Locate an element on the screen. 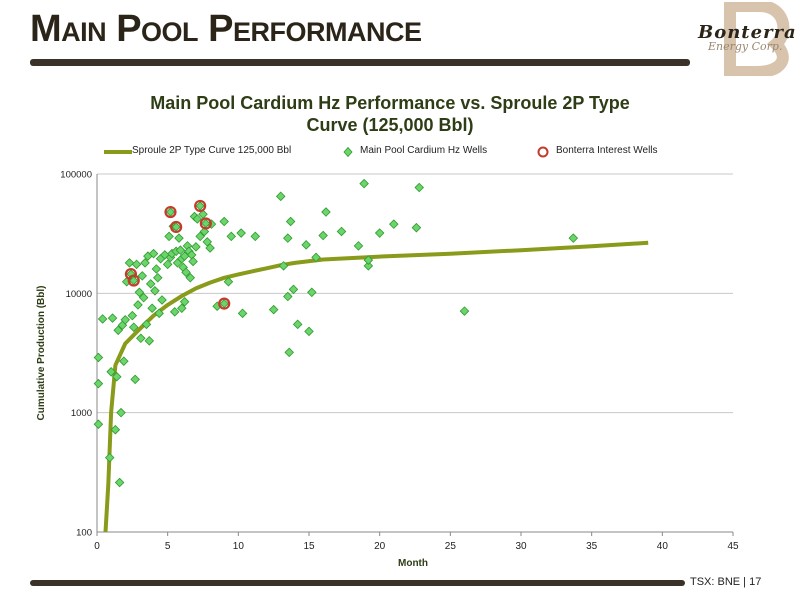  x-tick-label: 30 is located at coordinates (521, 546).